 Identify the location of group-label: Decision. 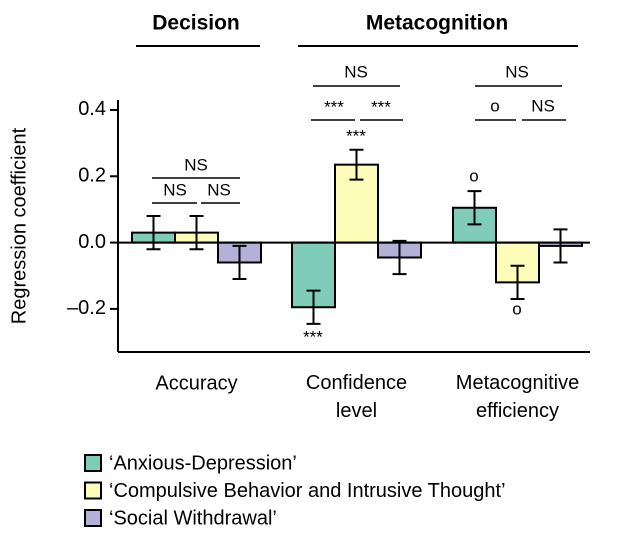
(196, 23).